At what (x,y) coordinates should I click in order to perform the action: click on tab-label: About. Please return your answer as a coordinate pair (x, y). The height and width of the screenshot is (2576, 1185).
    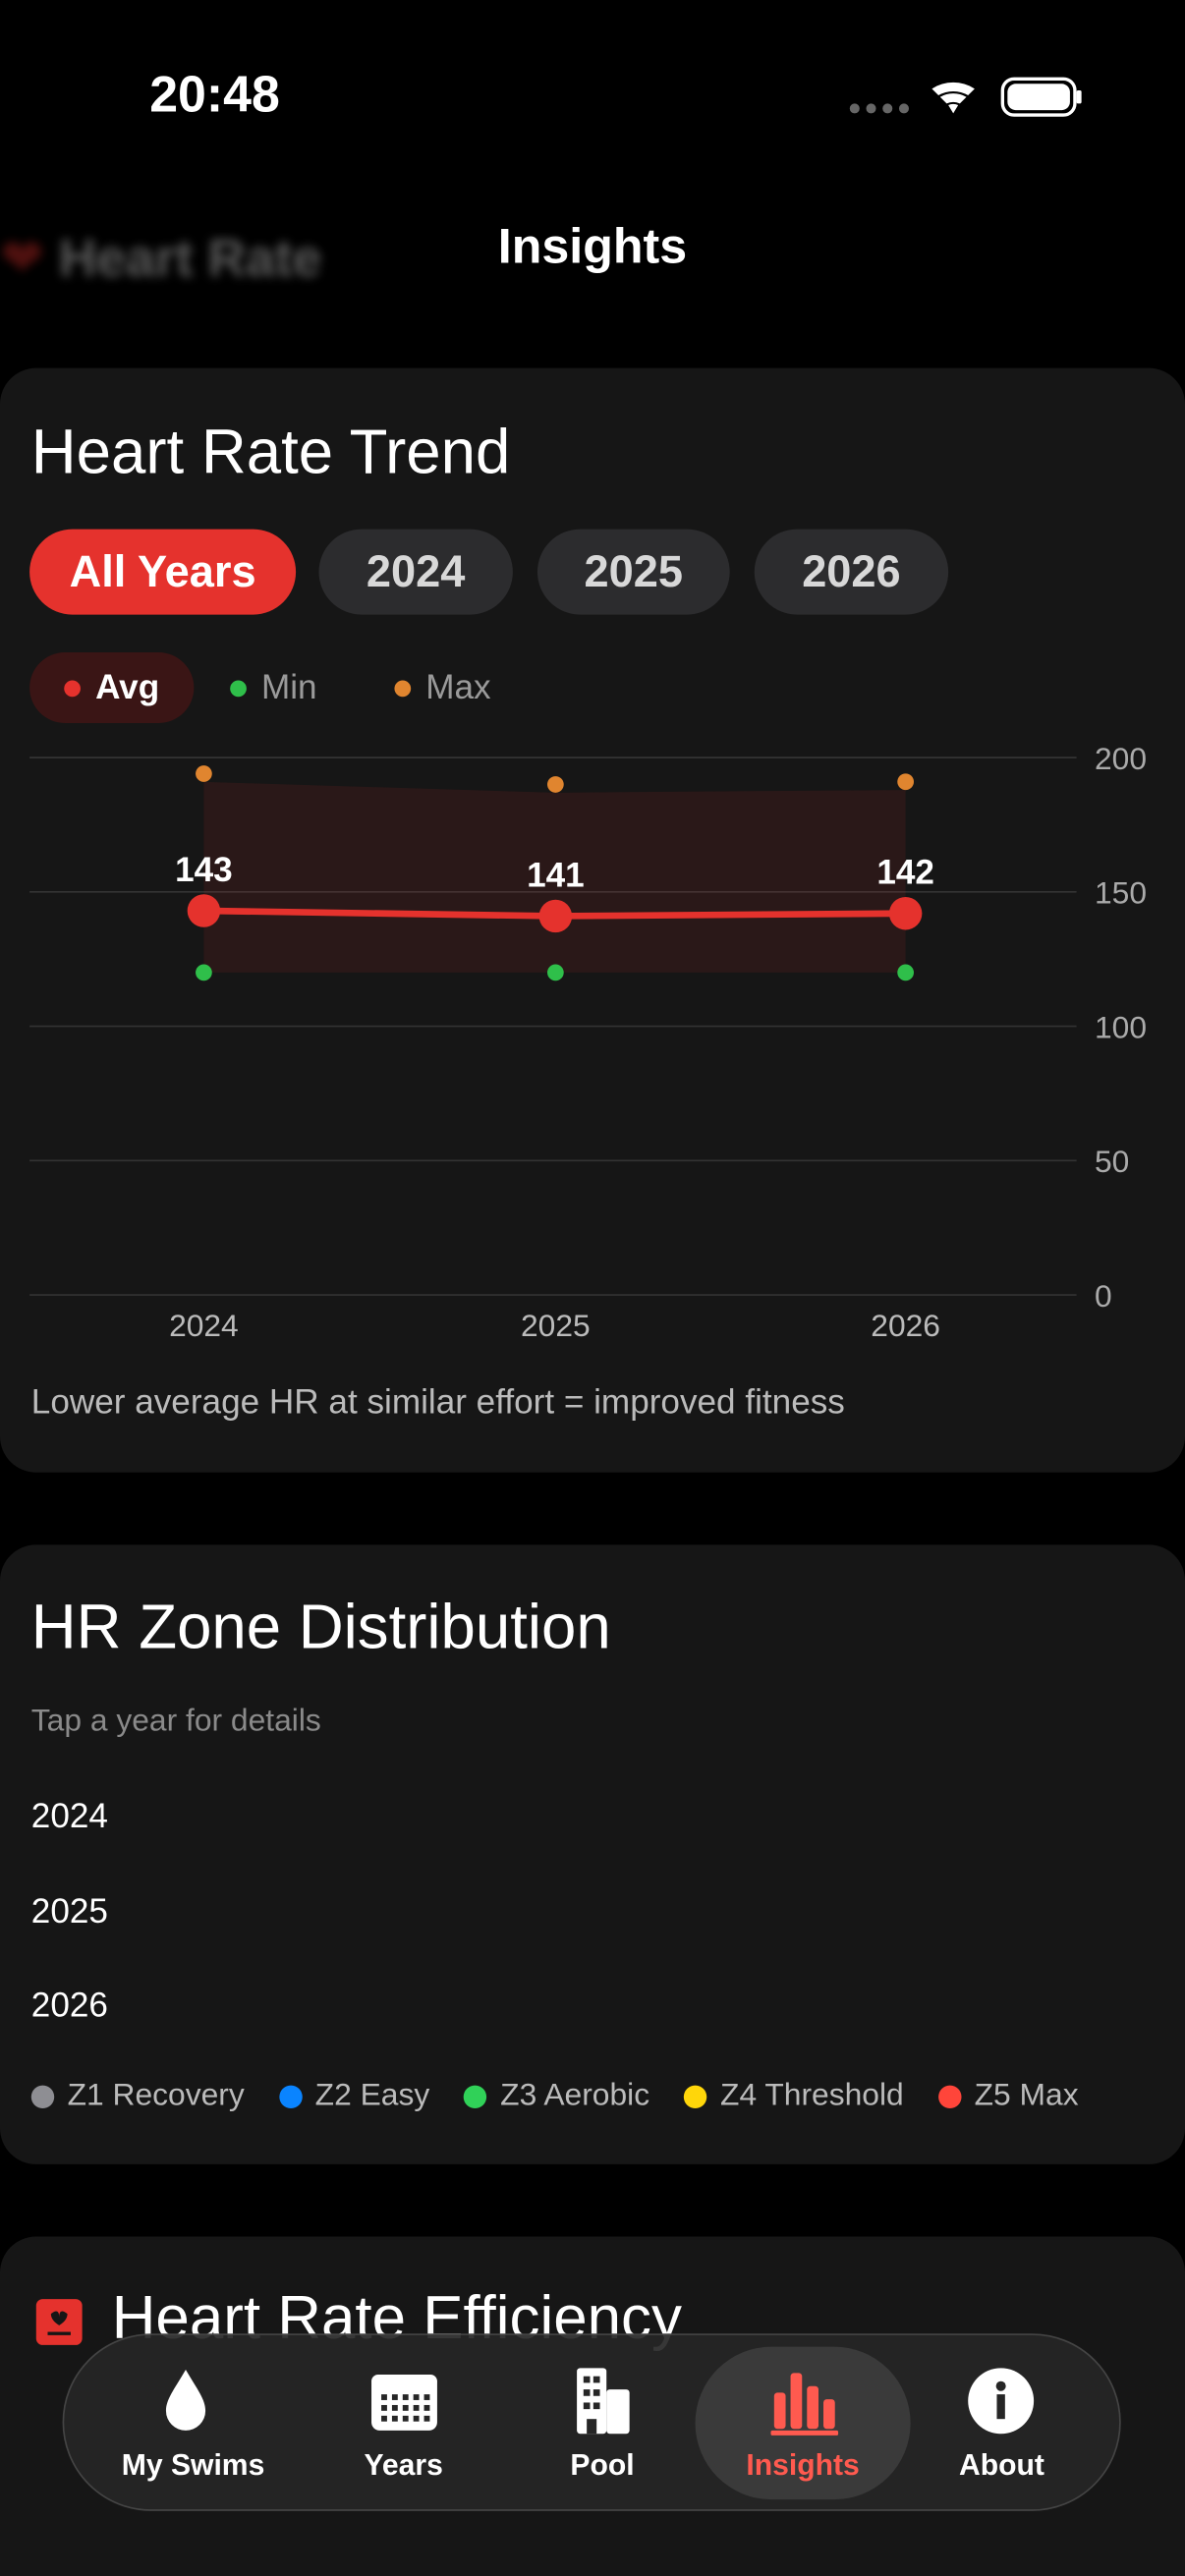
    Looking at the image, I should click on (1002, 2465).